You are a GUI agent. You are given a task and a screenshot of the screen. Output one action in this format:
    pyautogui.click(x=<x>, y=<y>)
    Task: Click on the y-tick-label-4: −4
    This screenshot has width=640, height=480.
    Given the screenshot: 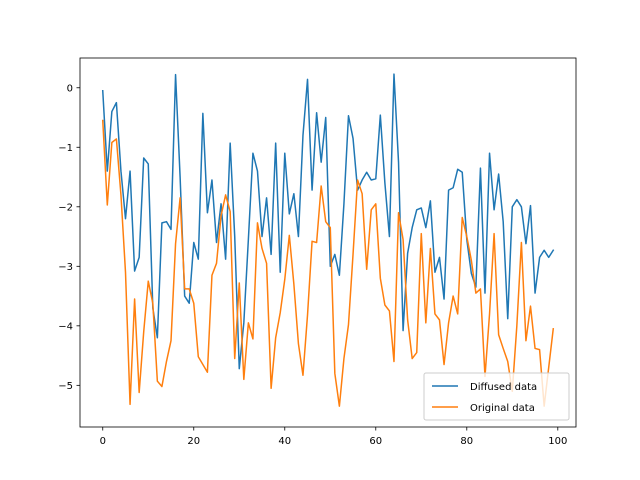 What is the action you would take?
    pyautogui.click(x=65, y=326)
    